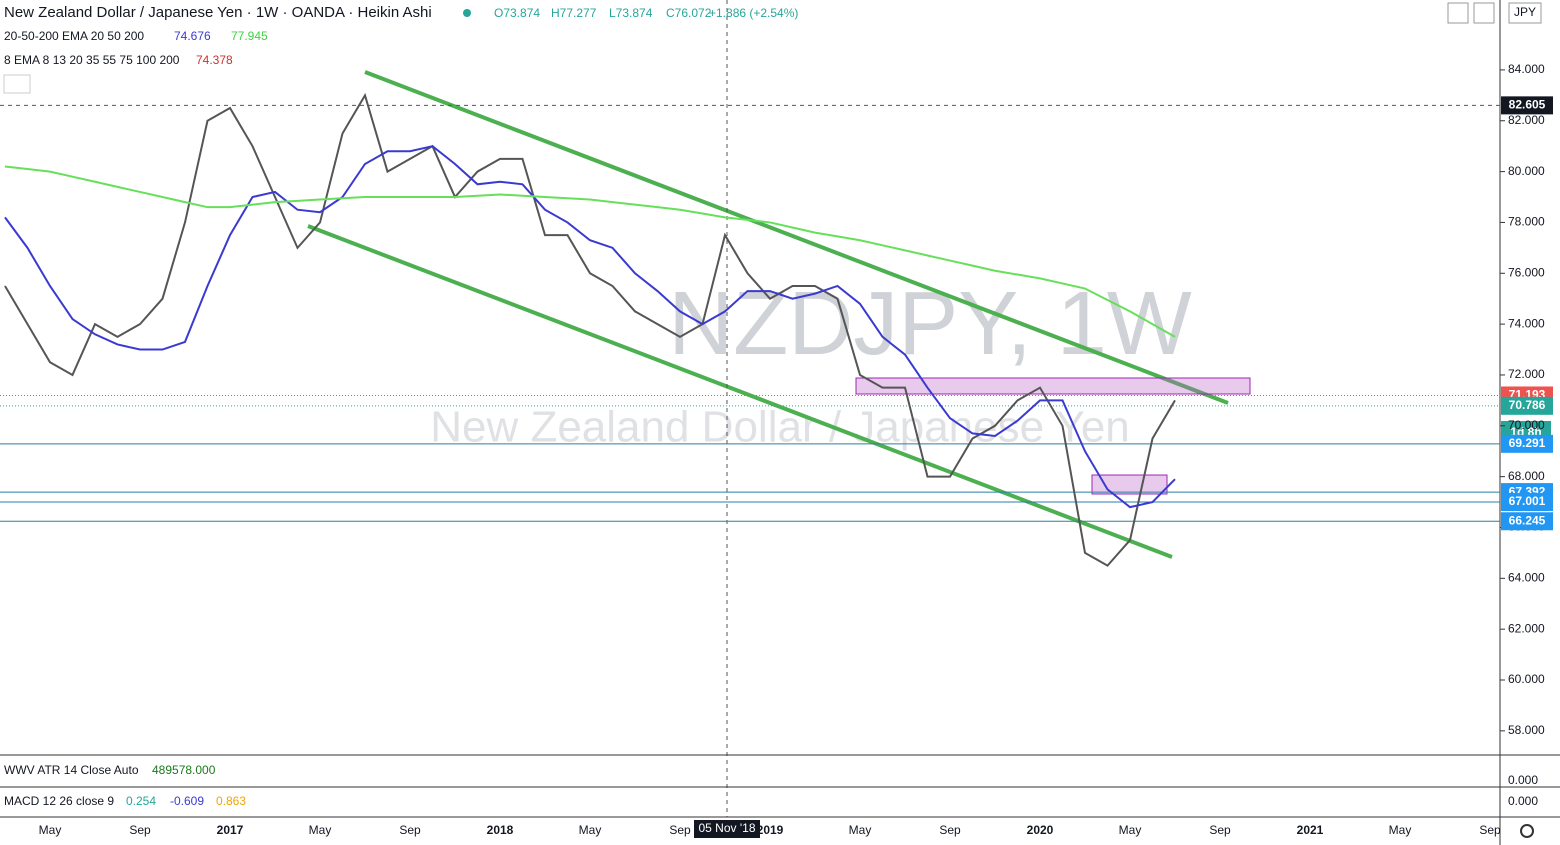 The image size is (1560, 845). What do you see at coordinates (1526, 69) in the screenshot?
I see `y-tick-label: 84.000` at bounding box center [1526, 69].